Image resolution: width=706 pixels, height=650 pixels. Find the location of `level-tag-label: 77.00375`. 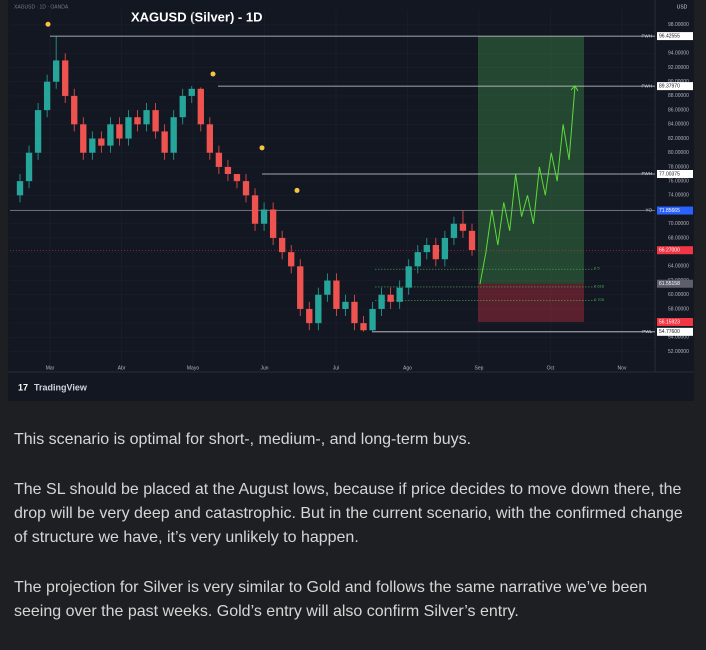

level-tag-label: 77.00375 is located at coordinates (669, 174).